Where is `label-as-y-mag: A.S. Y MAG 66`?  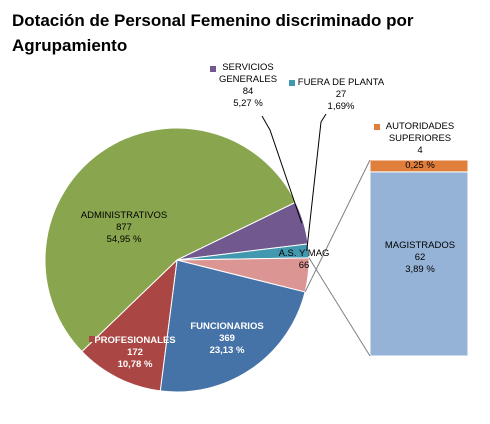
label-as-y-mag: A.S. Y MAG 66 is located at coordinates (304, 259).